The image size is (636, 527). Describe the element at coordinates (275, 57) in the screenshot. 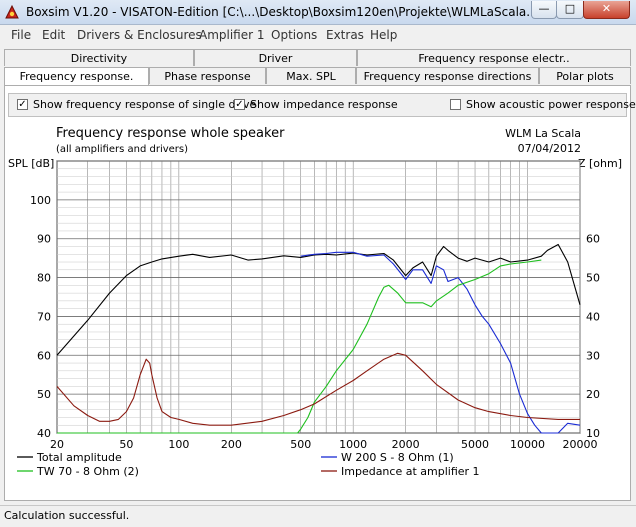

I see `tab-driver: Driver` at that location.